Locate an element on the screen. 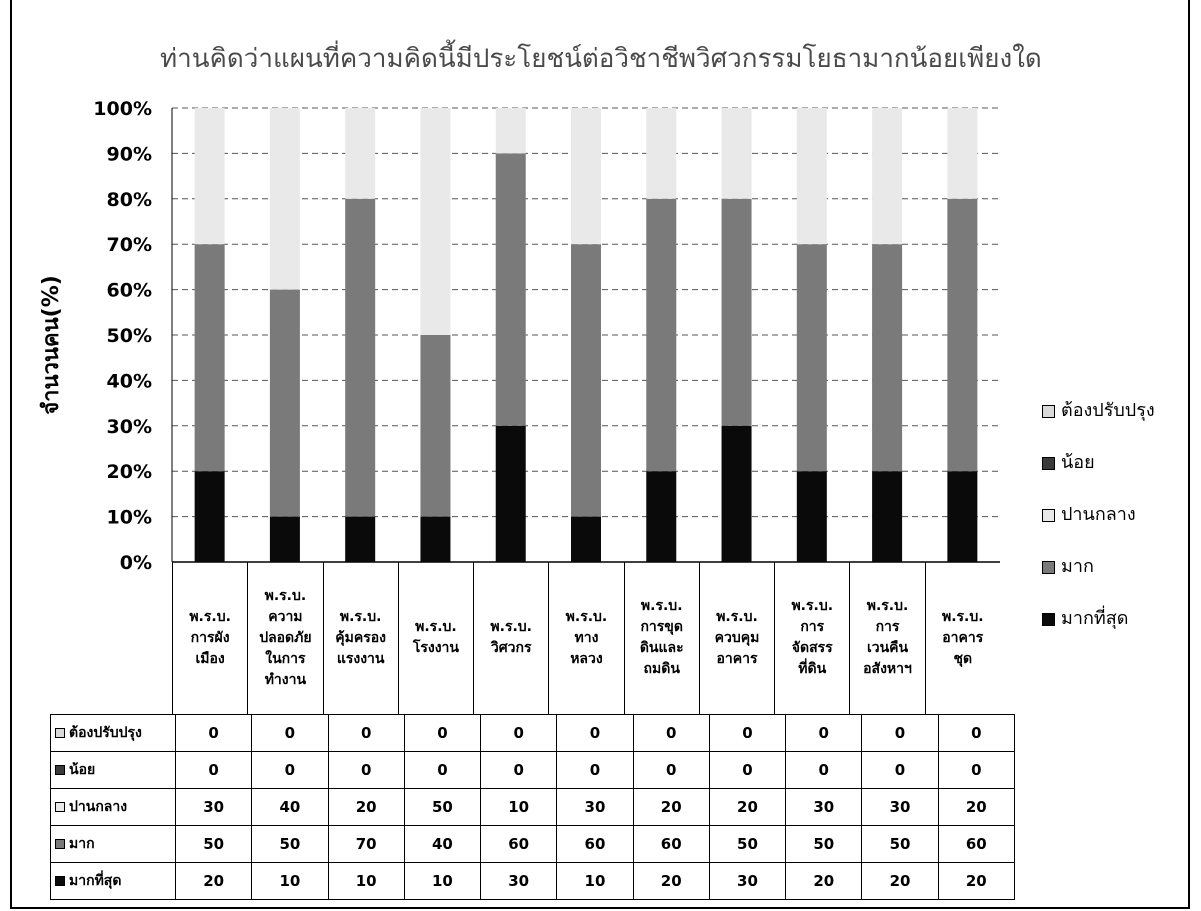 This screenshot has height=911, width=1201. category-label: พ.ร.บ. ควบคุม อาคาร is located at coordinates (736, 638).